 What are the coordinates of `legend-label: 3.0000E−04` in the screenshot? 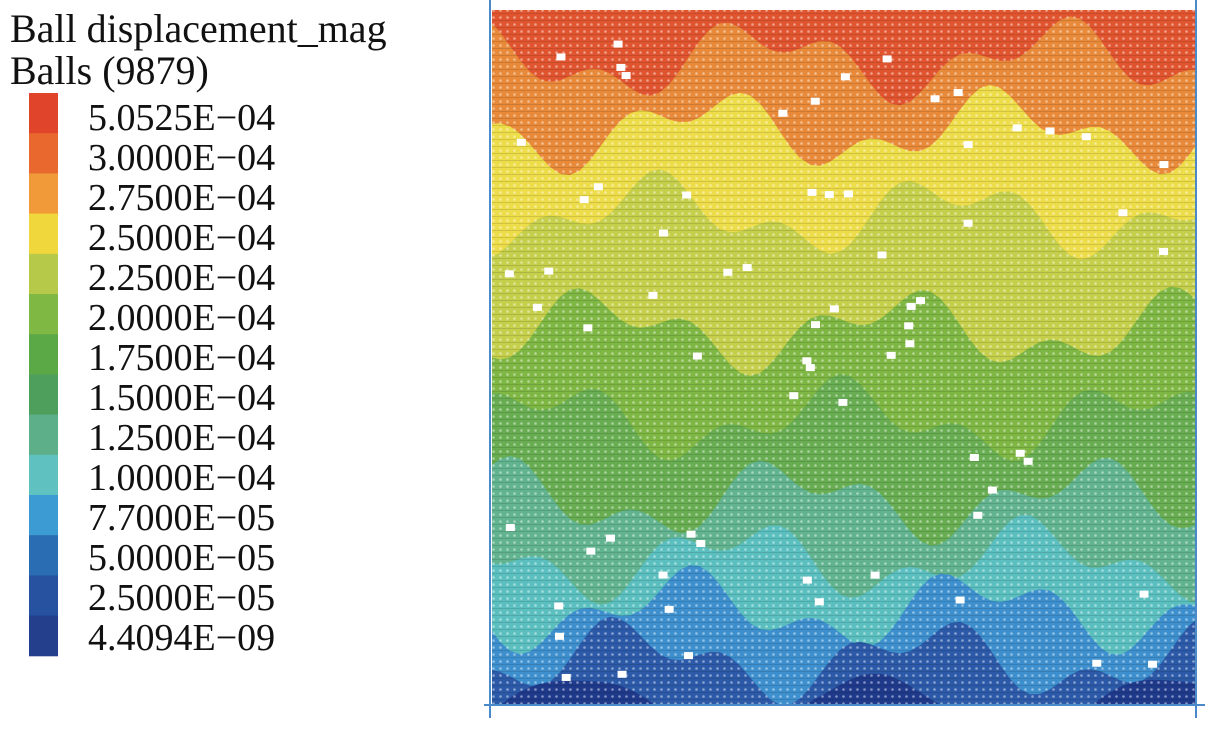 It's located at (181, 158).